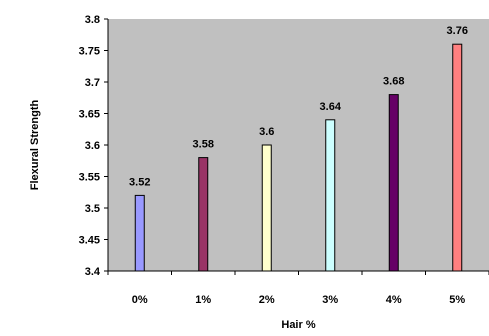  I want to click on y-axis-title: Flexural Strength, so click(35, 144).